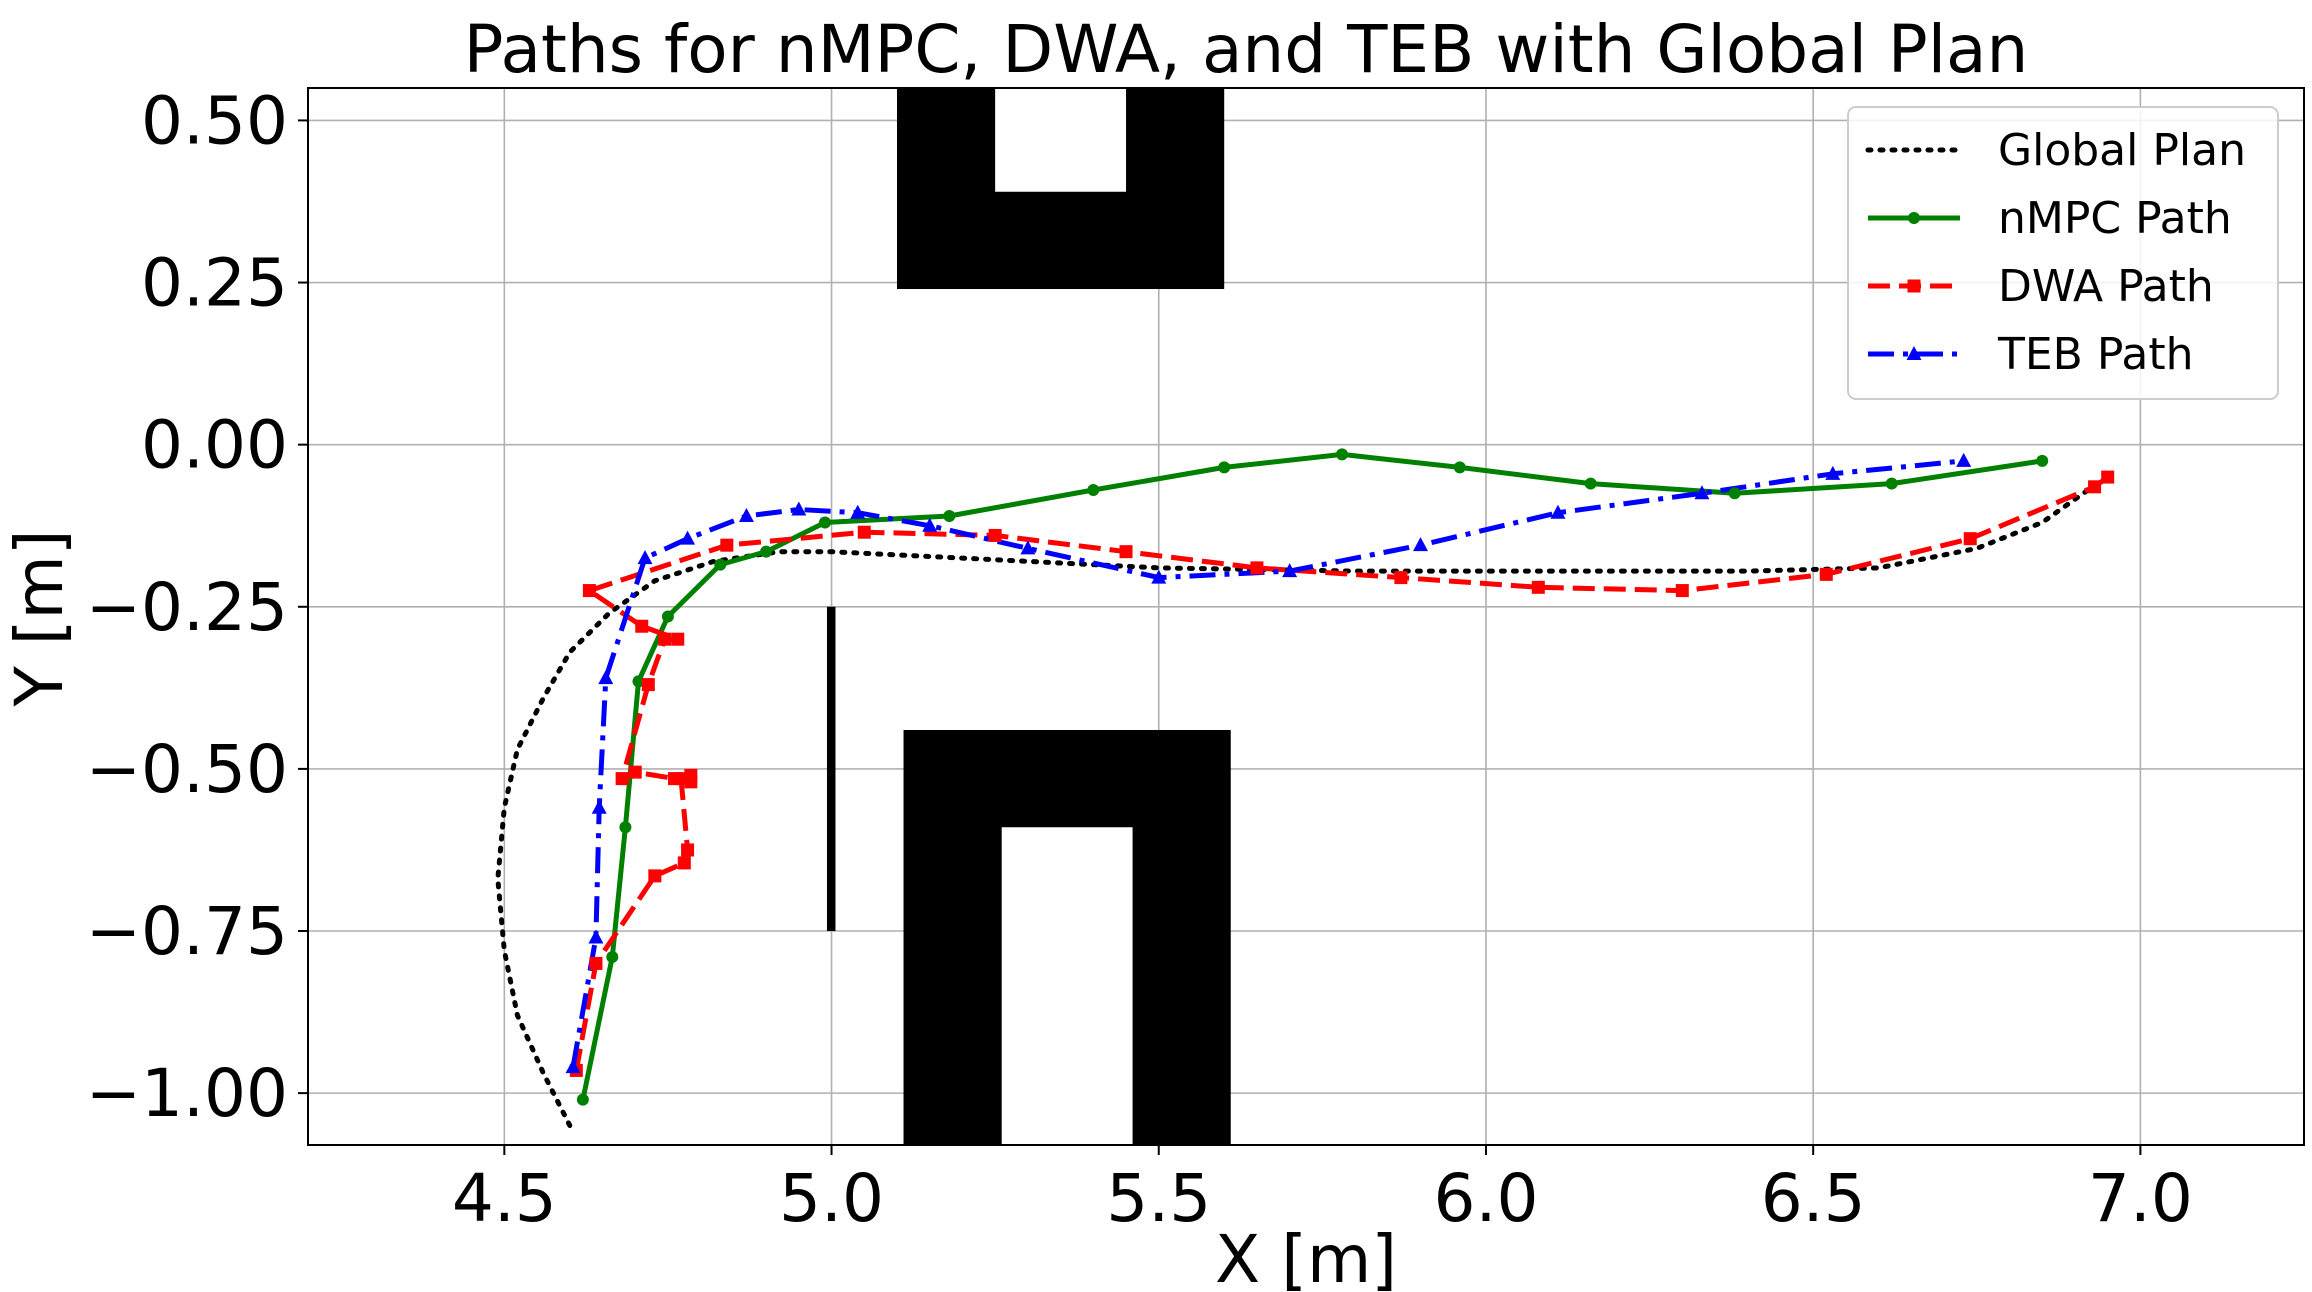 The image size is (2312, 1292). Describe the element at coordinates (831, 1198) in the screenshot. I see `x-tick-label-1: 5.0` at that location.